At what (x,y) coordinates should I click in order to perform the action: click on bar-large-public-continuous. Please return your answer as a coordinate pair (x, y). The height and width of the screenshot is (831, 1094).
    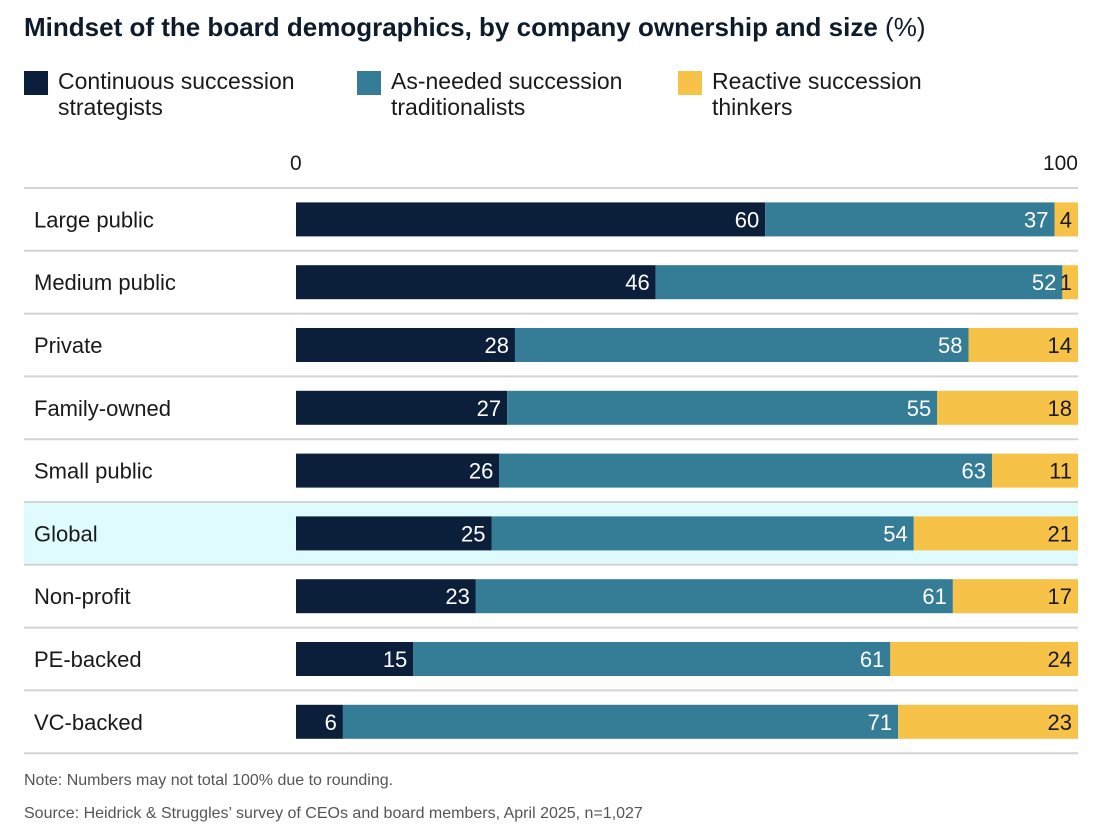
    Looking at the image, I should click on (531, 219).